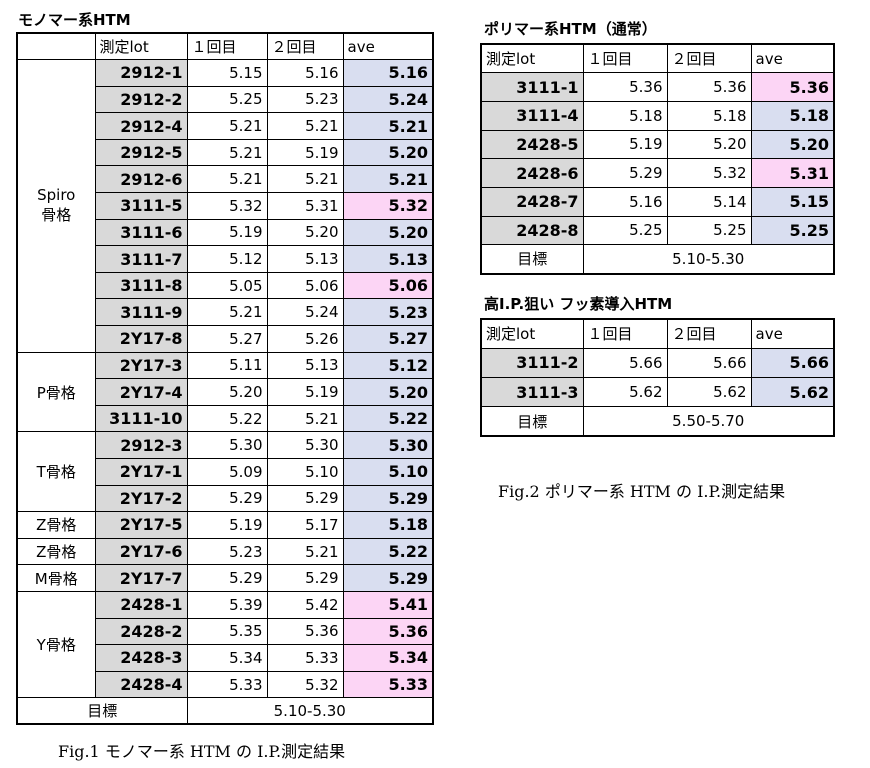  Describe the element at coordinates (141, 285) in the screenshot. I see `lot-cell: 3111-8` at that location.